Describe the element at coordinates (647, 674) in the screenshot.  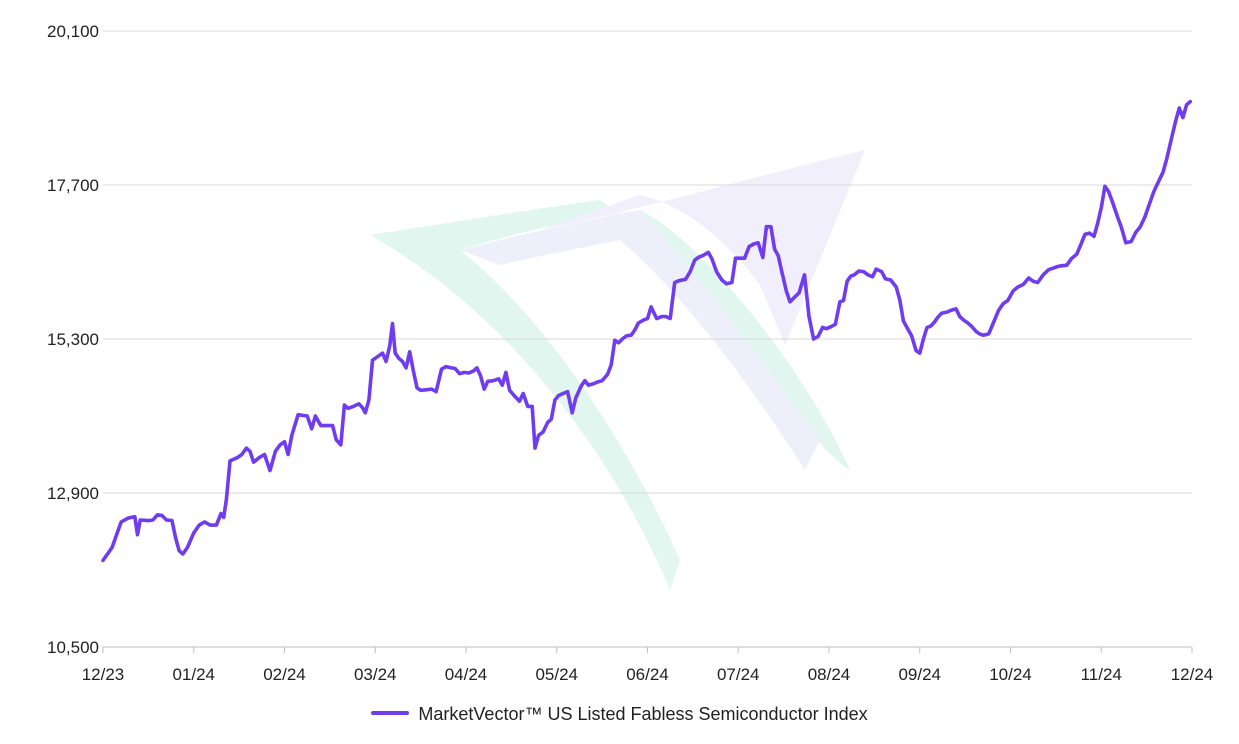
I see `x-tick-label: 06/24` at that location.